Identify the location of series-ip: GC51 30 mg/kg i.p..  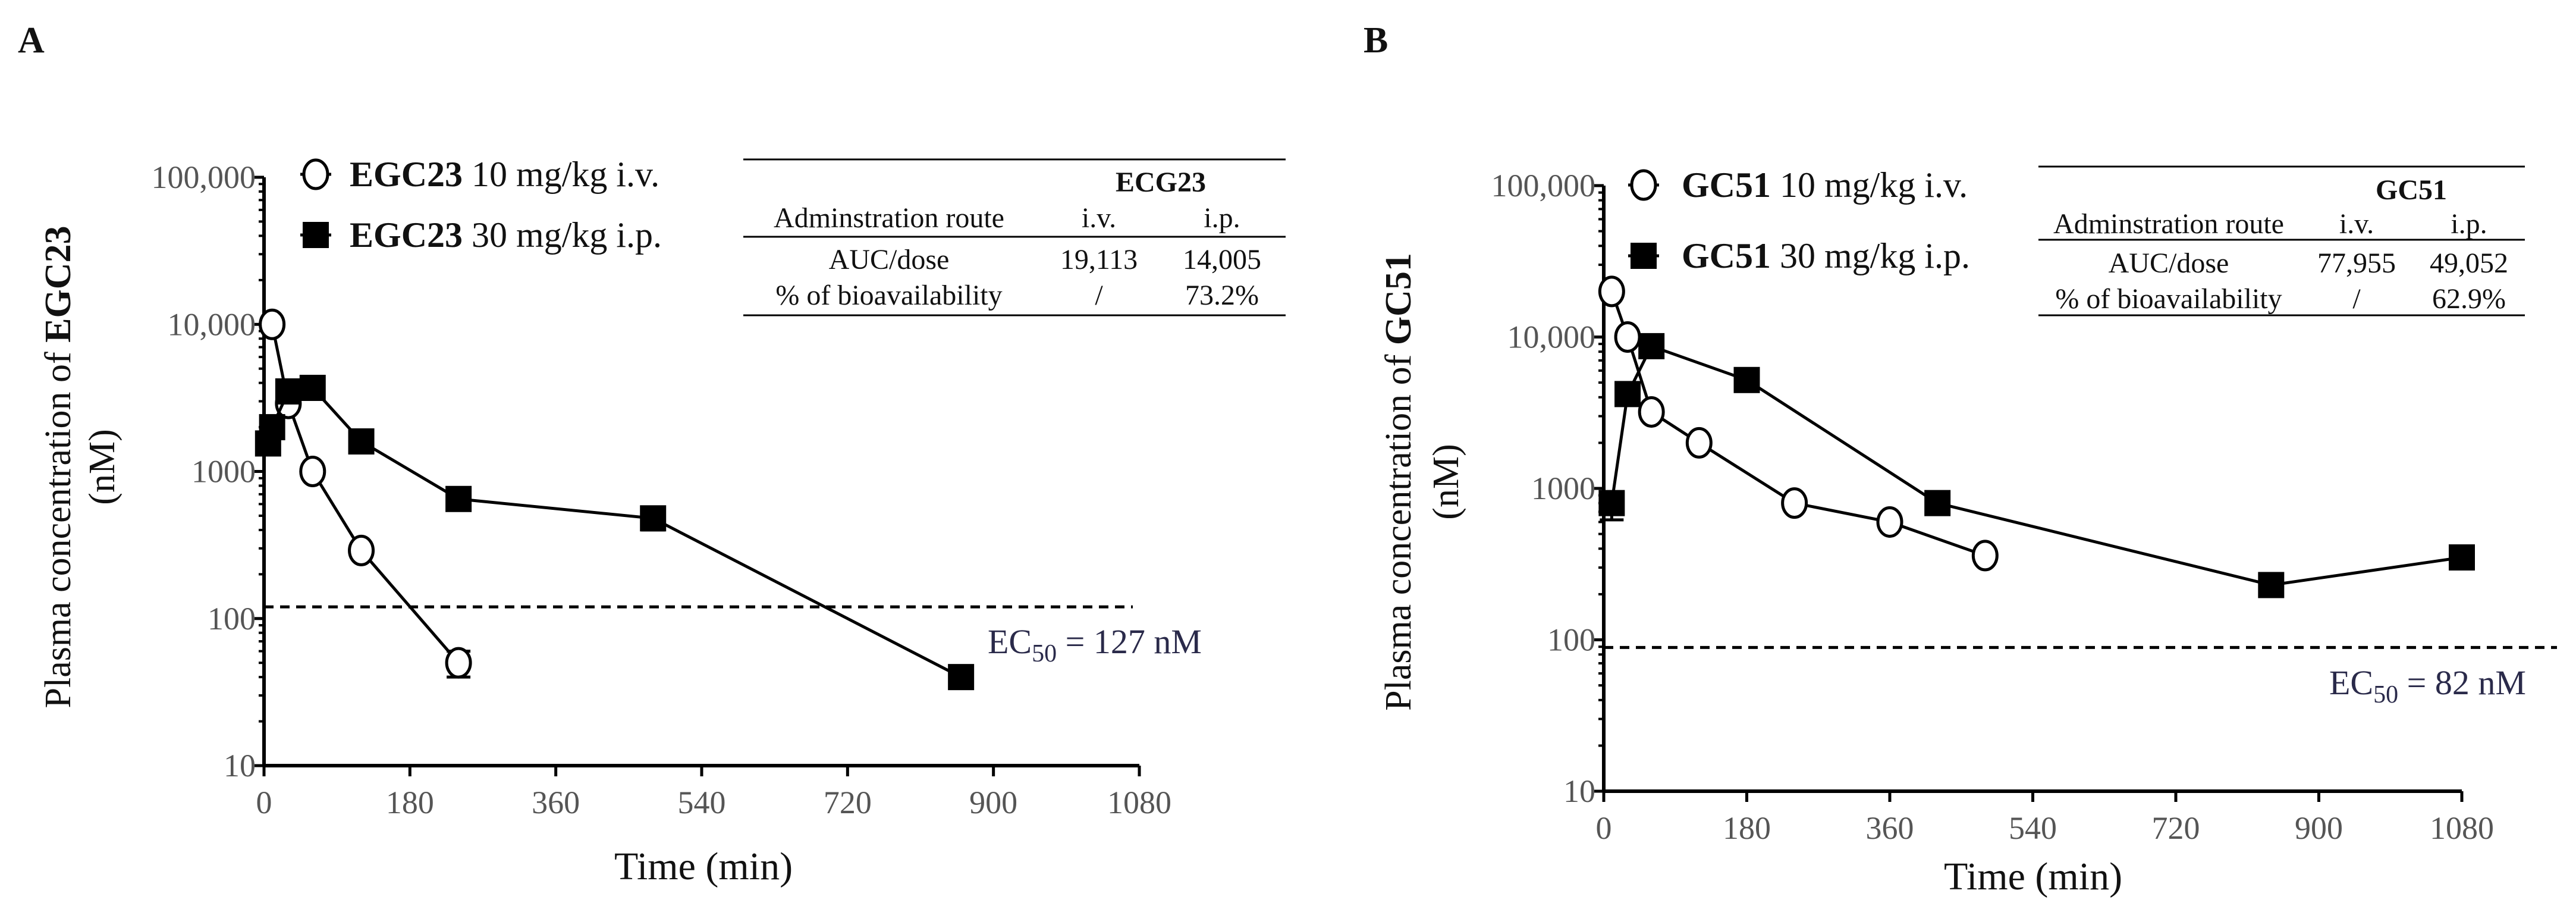
(2036, 417).